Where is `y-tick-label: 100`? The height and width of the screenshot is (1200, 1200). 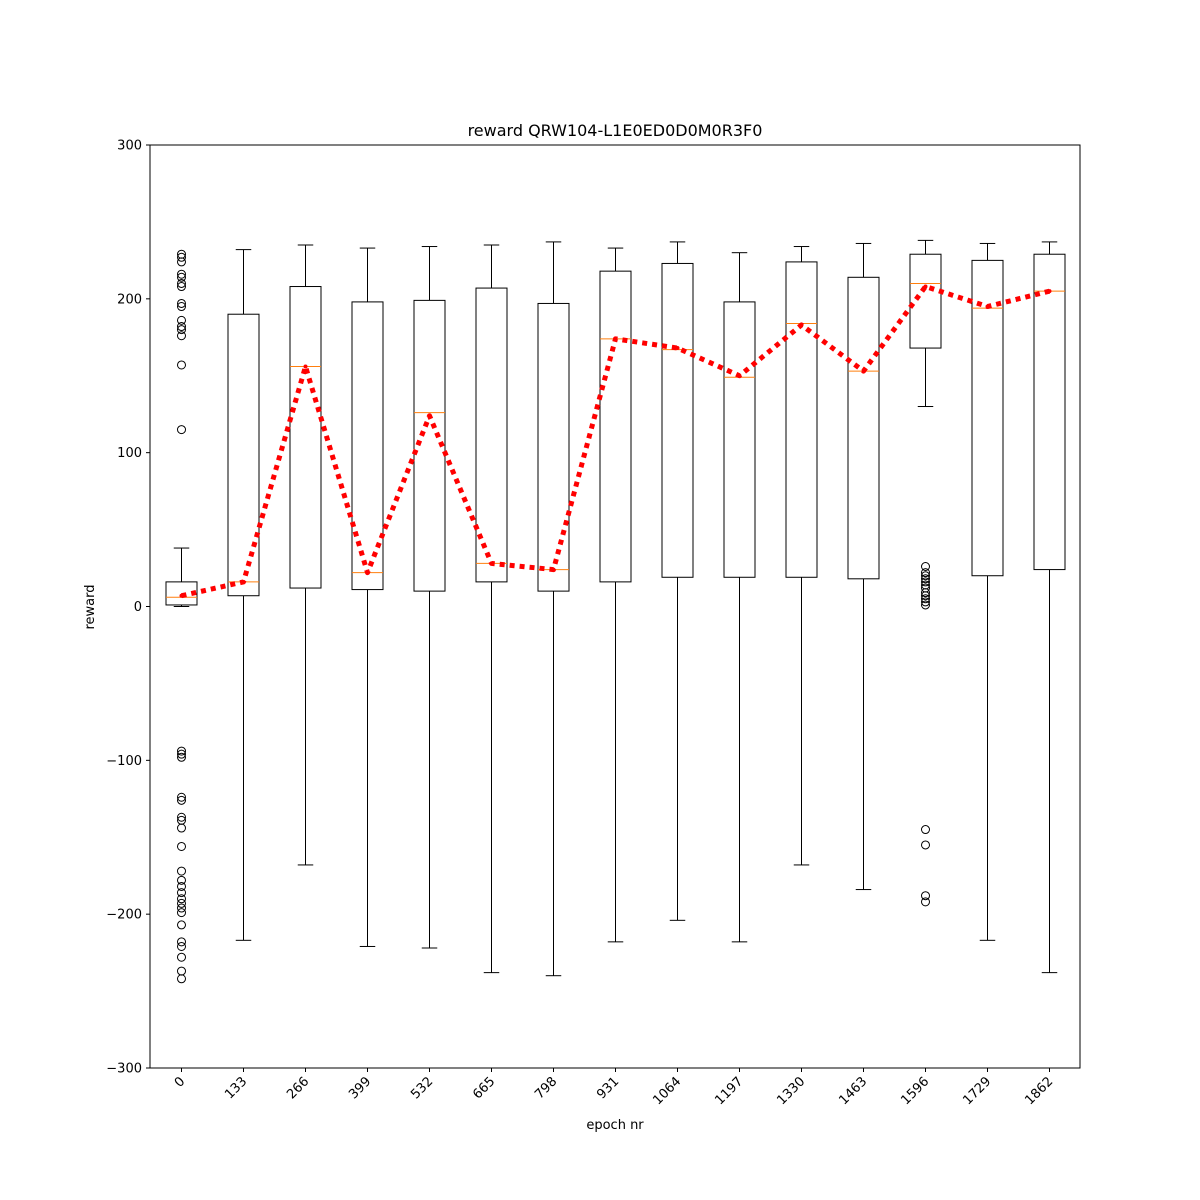
y-tick-label: 100 is located at coordinates (129, 453).